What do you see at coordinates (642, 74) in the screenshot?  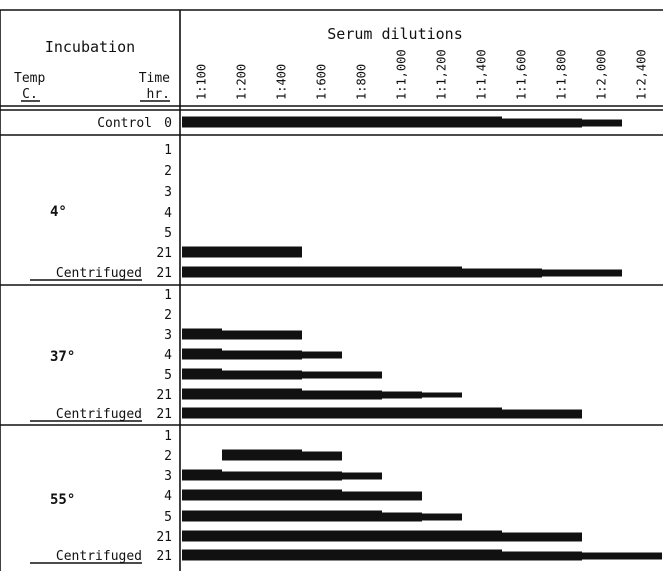 I see `dilution-tick-label: 1:2,400` at bounding box center [642, 74].